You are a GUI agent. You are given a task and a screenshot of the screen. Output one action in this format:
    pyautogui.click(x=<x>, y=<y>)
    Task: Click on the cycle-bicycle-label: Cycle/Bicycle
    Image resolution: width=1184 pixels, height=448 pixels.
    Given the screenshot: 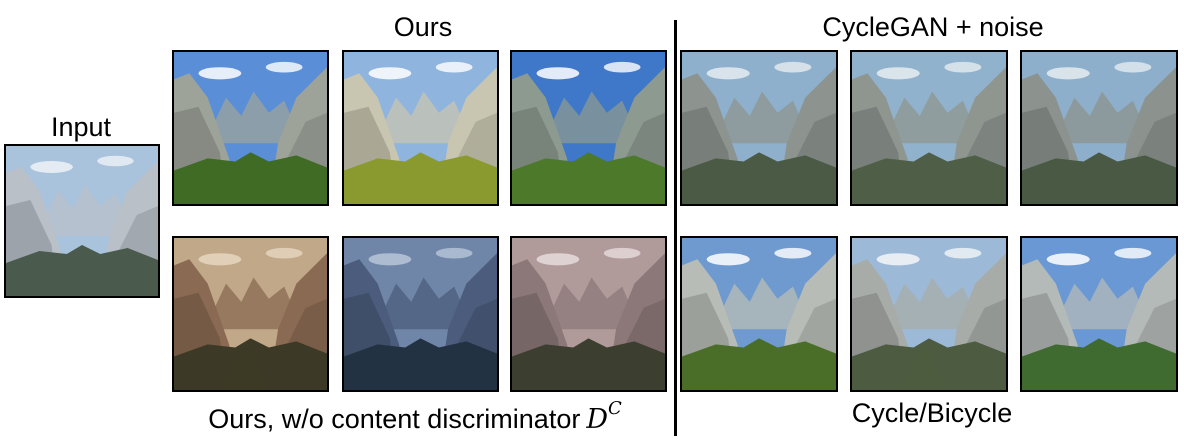 What is the action you would take?
    pyautogui.click(x=932, y=413)
    